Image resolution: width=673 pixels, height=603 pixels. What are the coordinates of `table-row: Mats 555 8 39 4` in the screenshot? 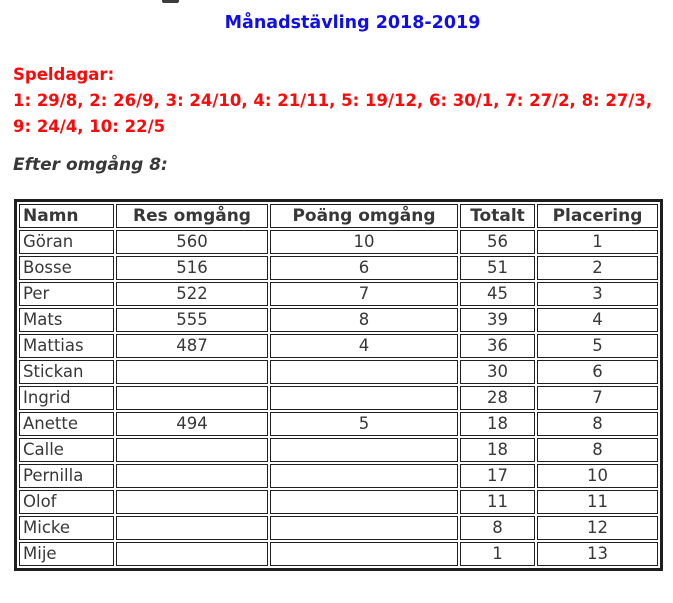 It's located at (338, 320).